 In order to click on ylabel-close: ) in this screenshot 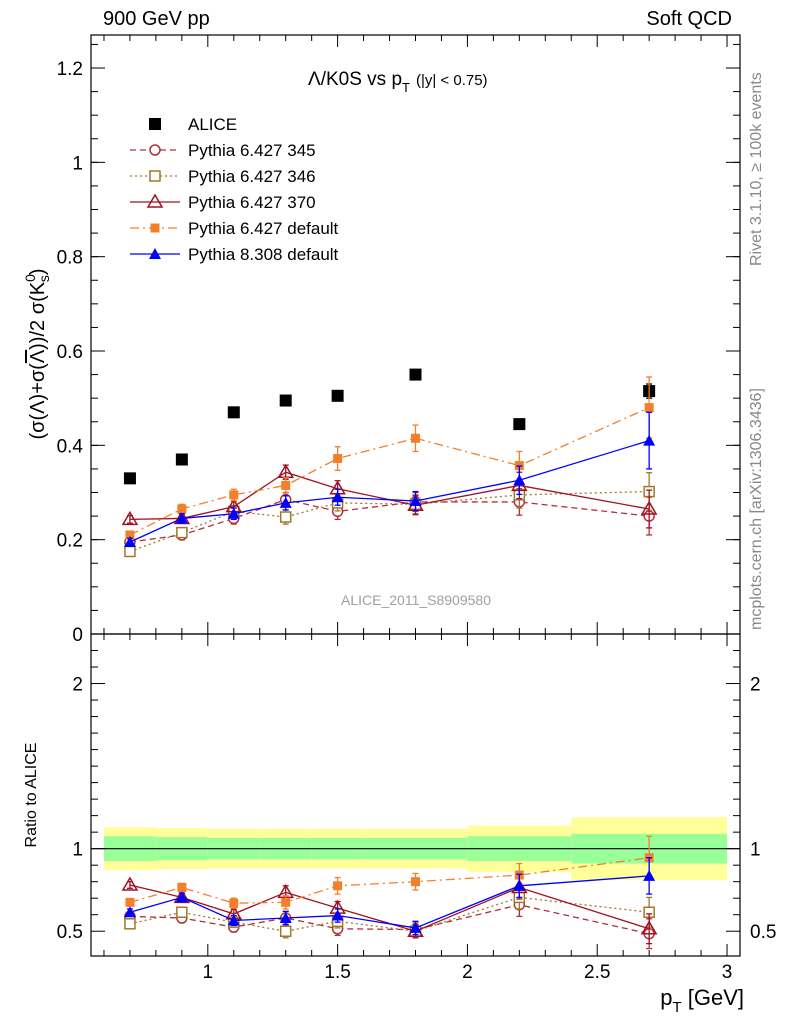, I will do `click(38, 271)`.